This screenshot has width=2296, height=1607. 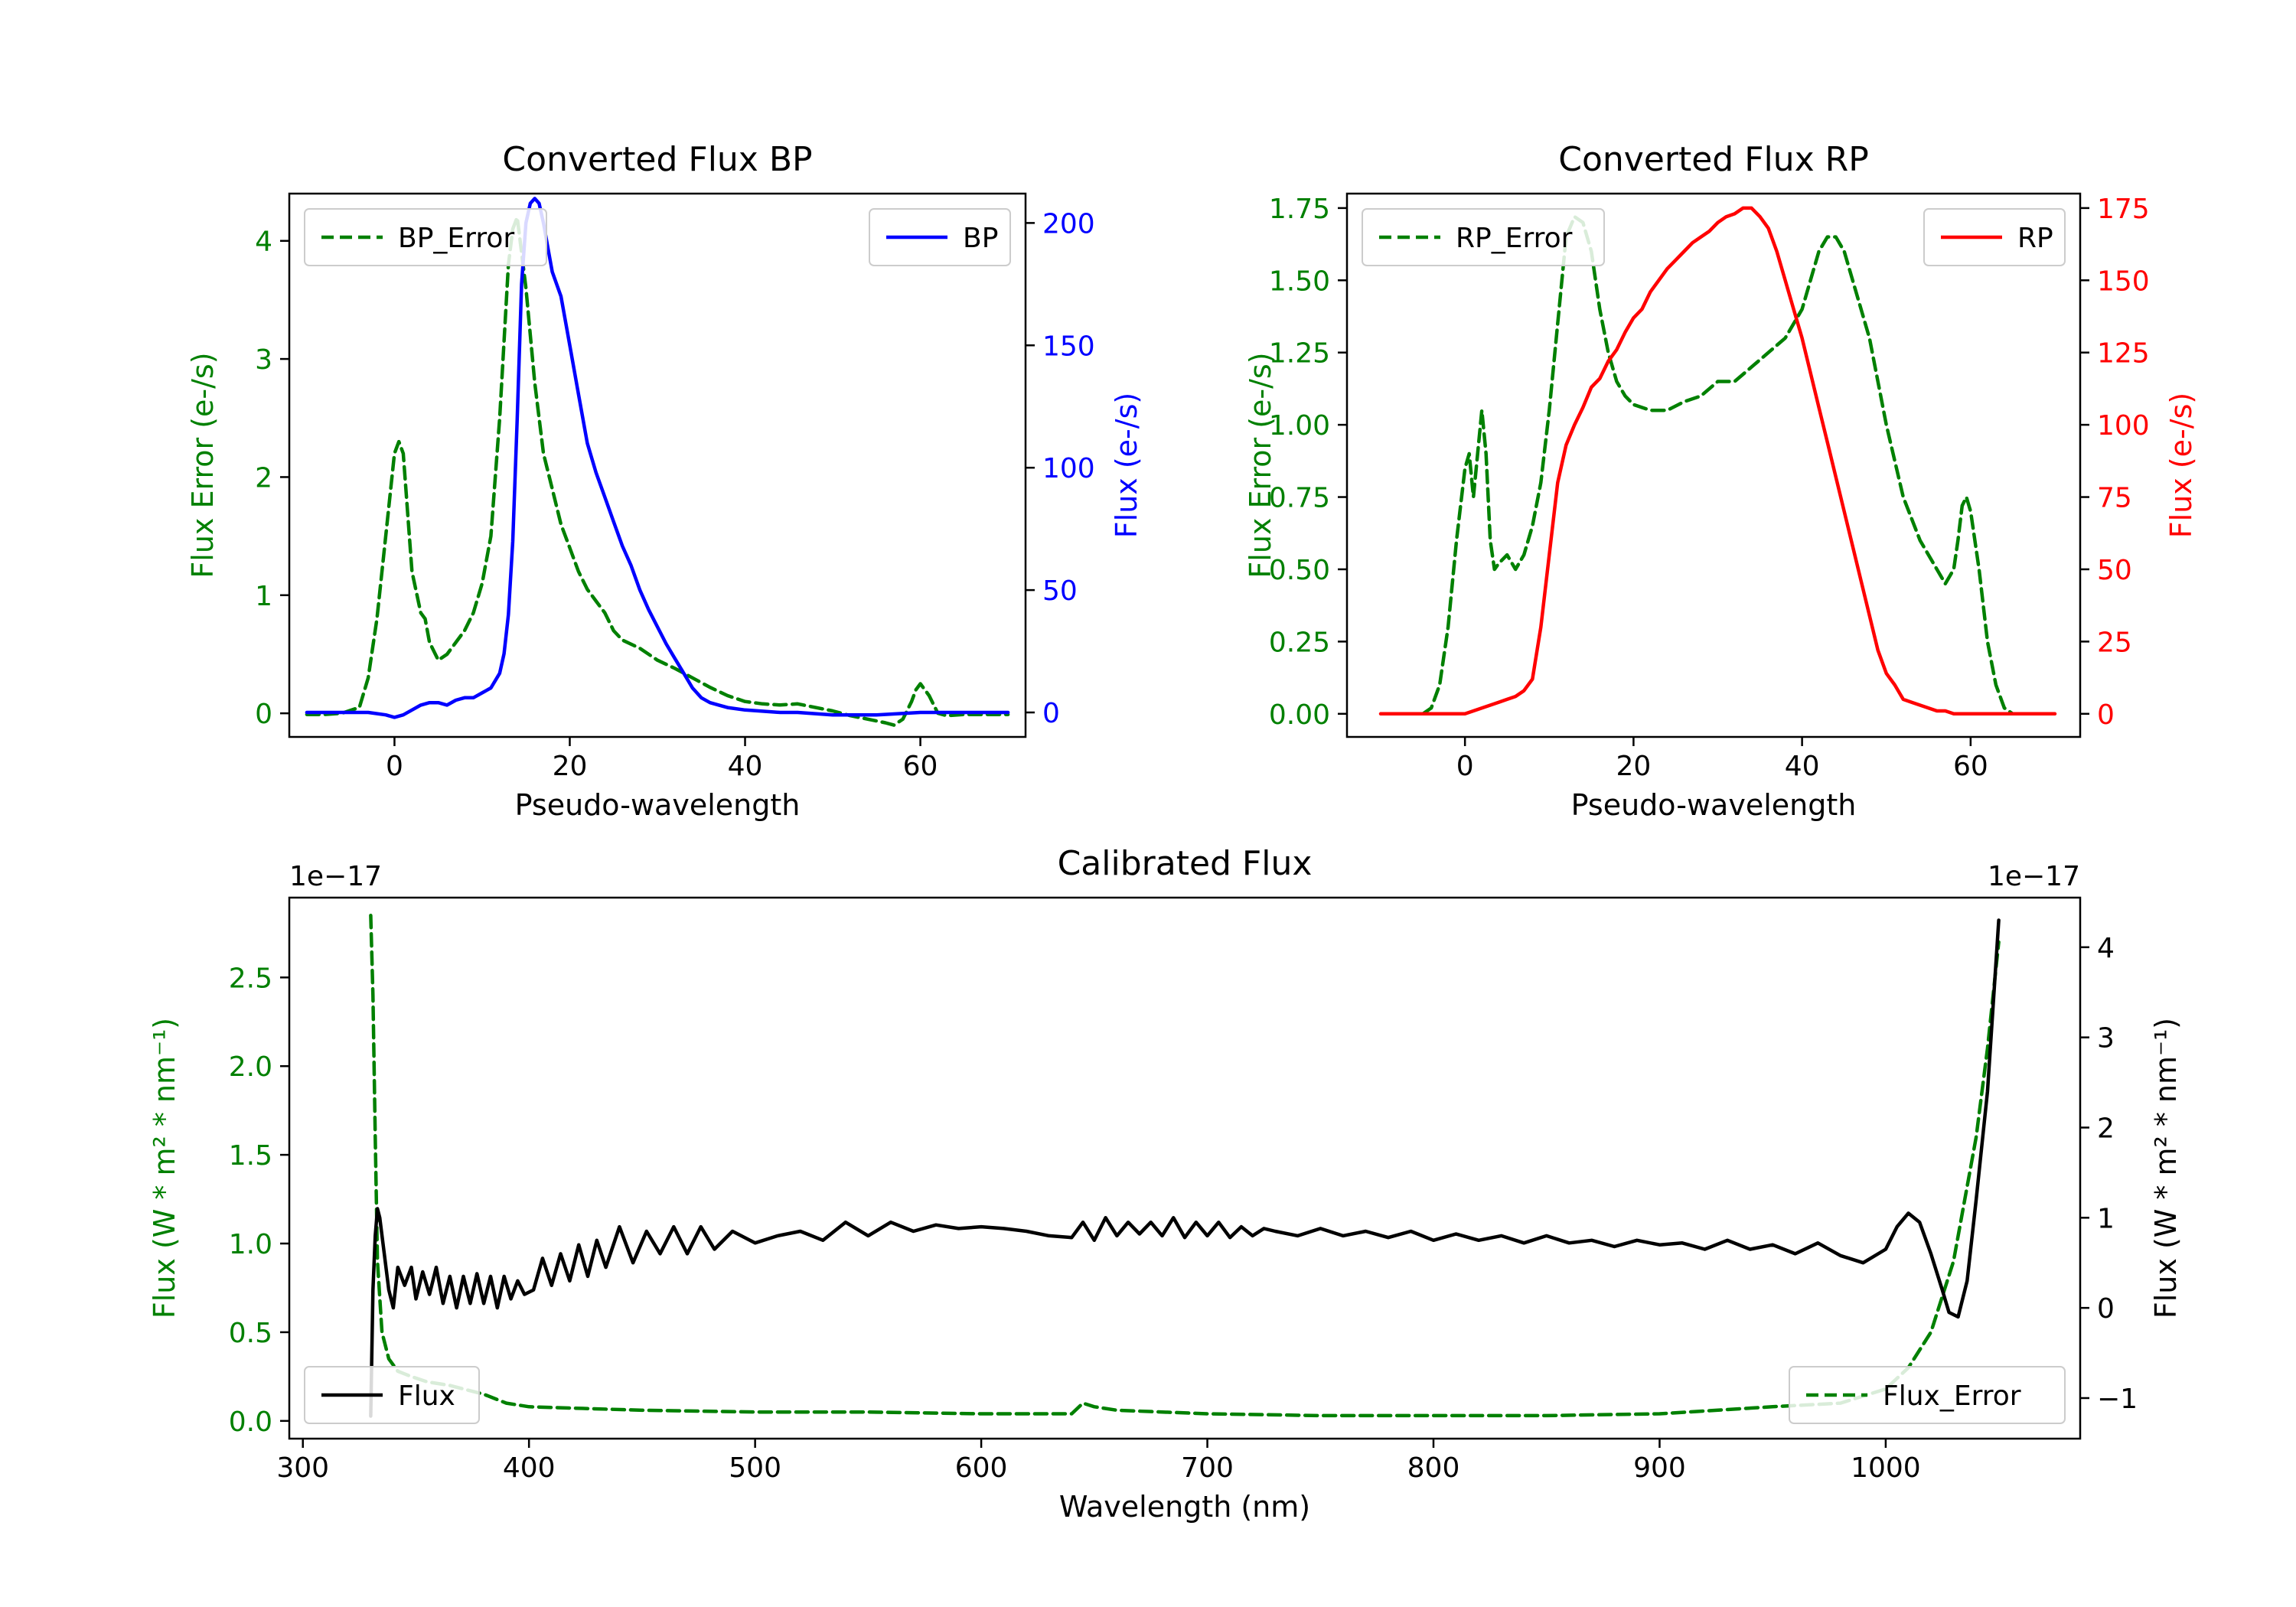 I want to click on chart-title: Converted Flux BP, so click(x=657, y=159).